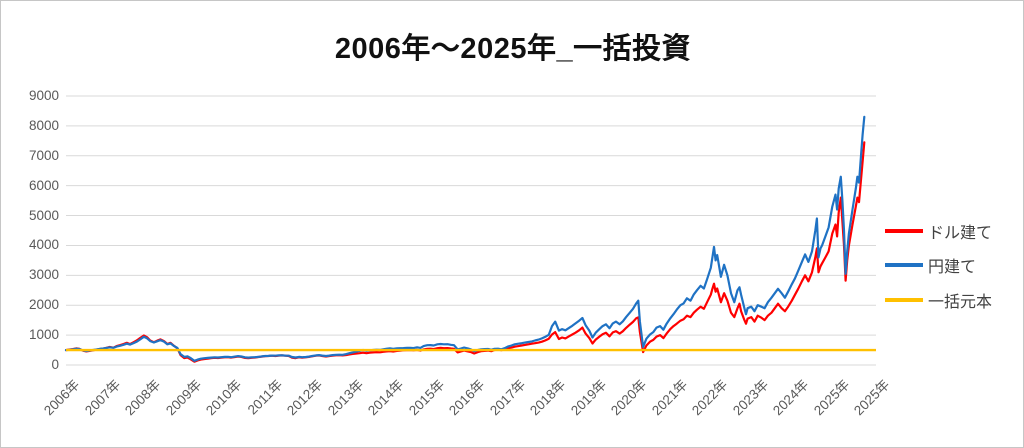 The image size is (1024, 448). Describe the element at coordinates (43, 215) in the screenshot. I see `y-axis-tick-label: 5000` at that location.